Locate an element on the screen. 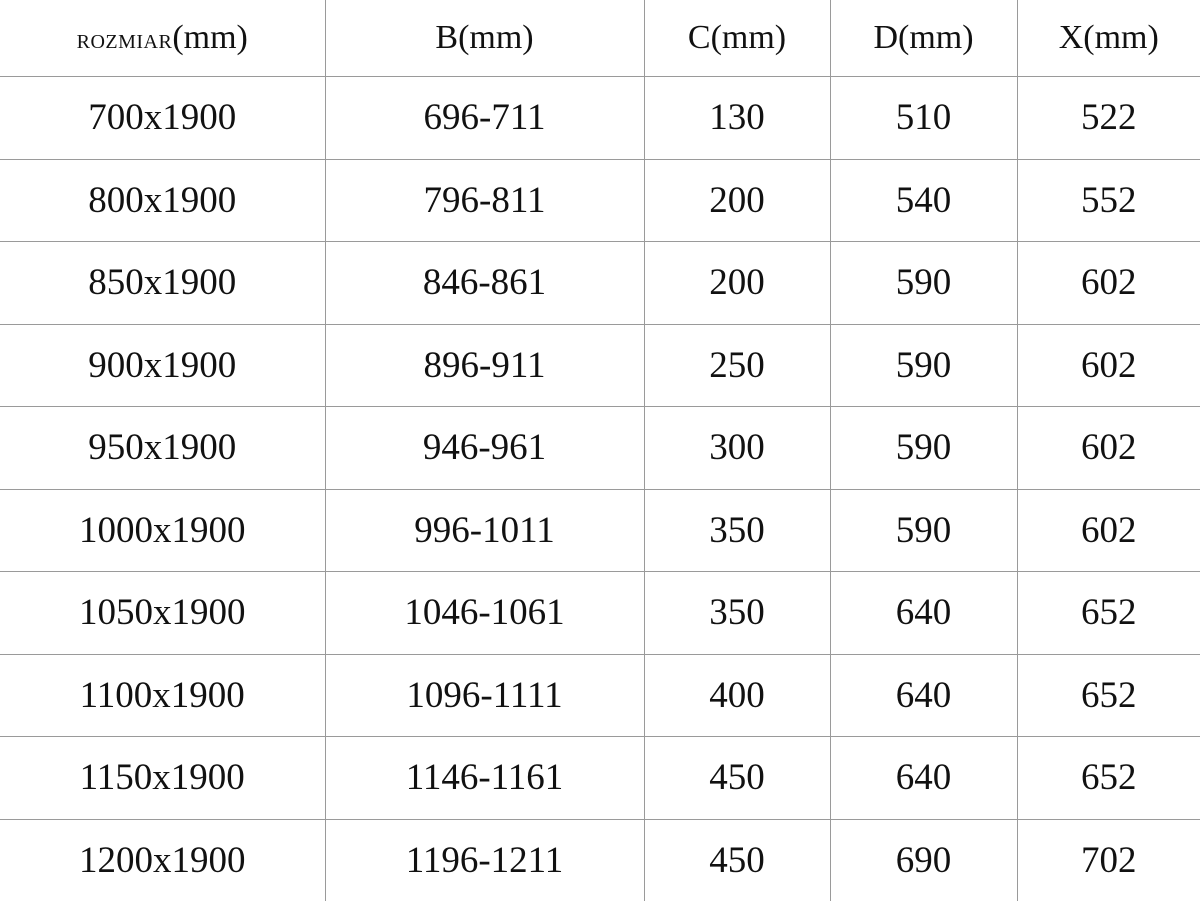 This screenshot has width=1200, height=902. header-rozmiar: ROZMIAR(mm) is located at coordinates (162, 38).